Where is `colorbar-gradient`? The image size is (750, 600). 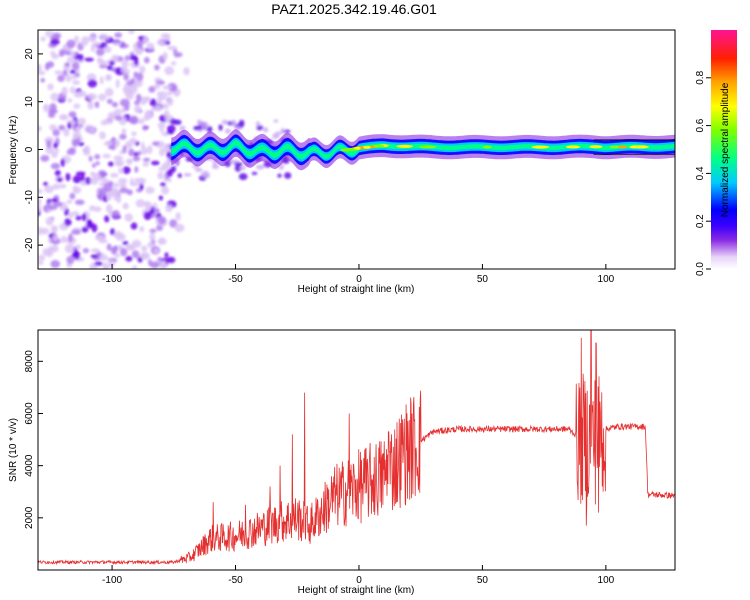
colorbar-gradient is located at coordinates (724, 149).